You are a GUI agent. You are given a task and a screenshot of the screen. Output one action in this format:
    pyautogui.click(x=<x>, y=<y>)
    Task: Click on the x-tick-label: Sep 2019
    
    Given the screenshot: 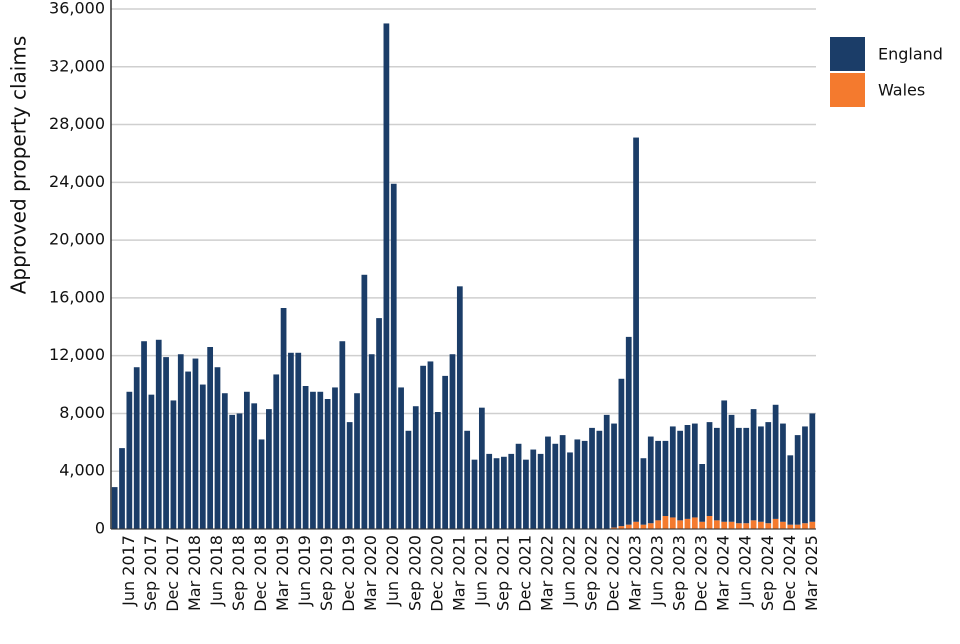 What is the action you would take?
    pyautogui.click(x=326, y=573)
    